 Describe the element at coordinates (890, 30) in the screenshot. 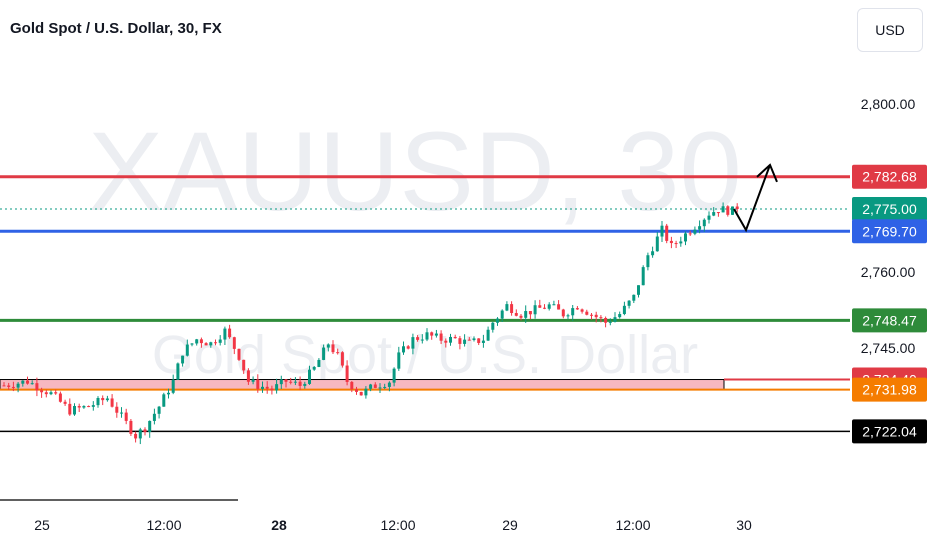

I see `currency-button: USD` at that location.